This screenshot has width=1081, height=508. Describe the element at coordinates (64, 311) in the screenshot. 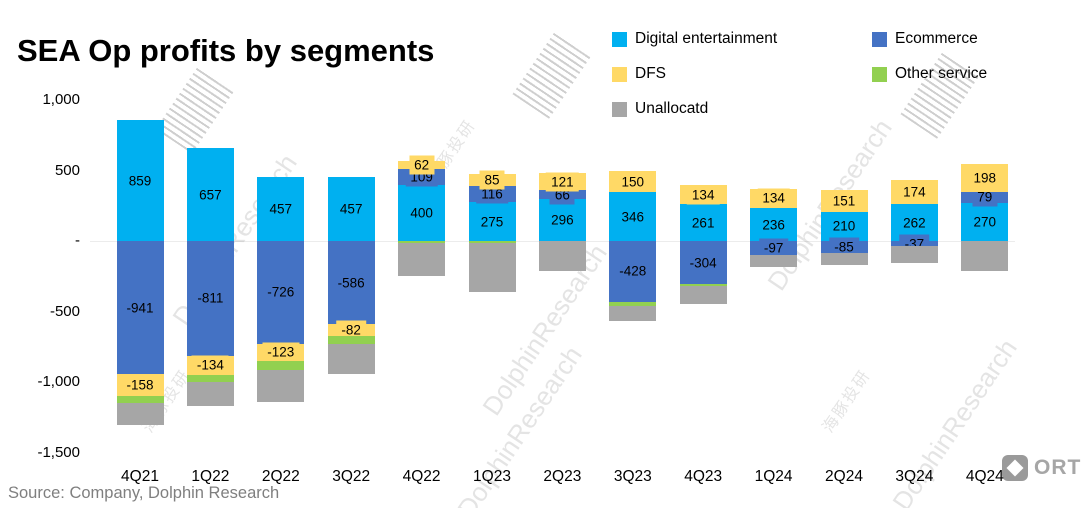

I see `y-axis-tick: -500` at that location.